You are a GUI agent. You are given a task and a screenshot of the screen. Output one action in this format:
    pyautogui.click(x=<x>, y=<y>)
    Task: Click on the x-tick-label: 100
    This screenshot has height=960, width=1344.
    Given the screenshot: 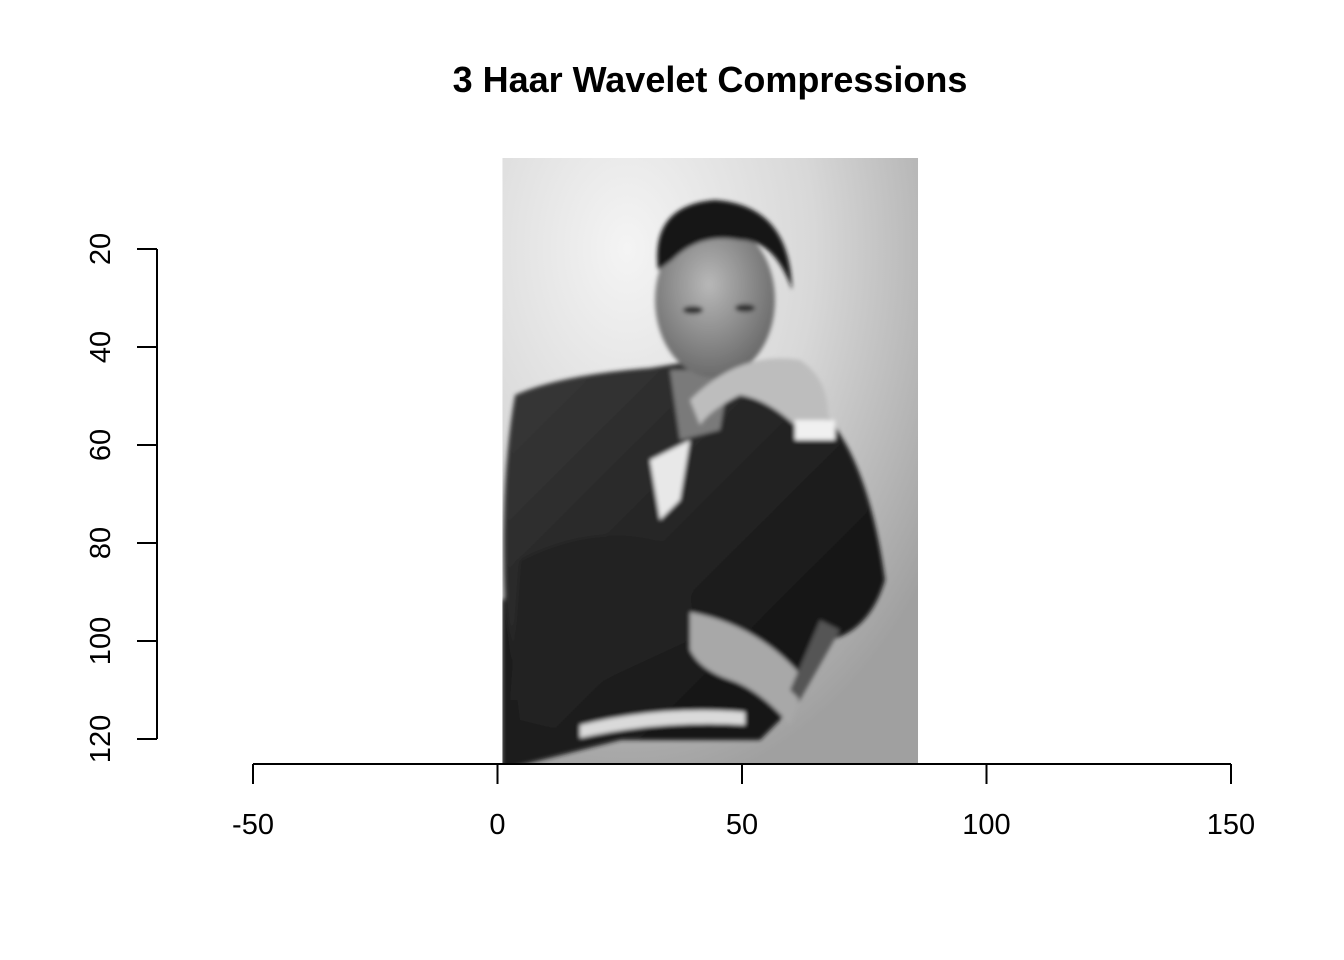 What is the action you would take?
    pyautogui.click(x=986, y=825)
    